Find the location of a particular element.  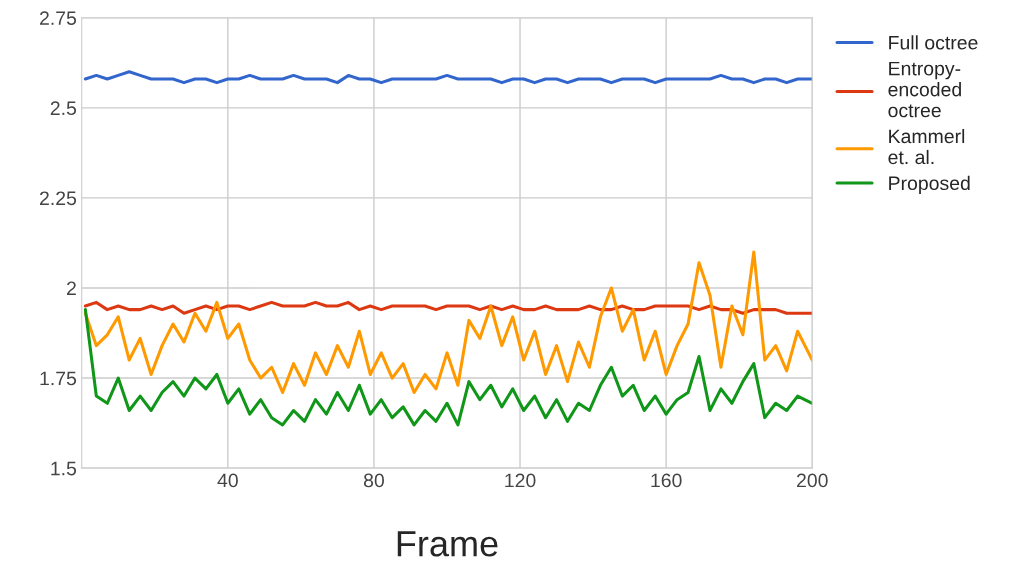

legend-label: Kammerl et. al. is located at coordinates (926, 146).